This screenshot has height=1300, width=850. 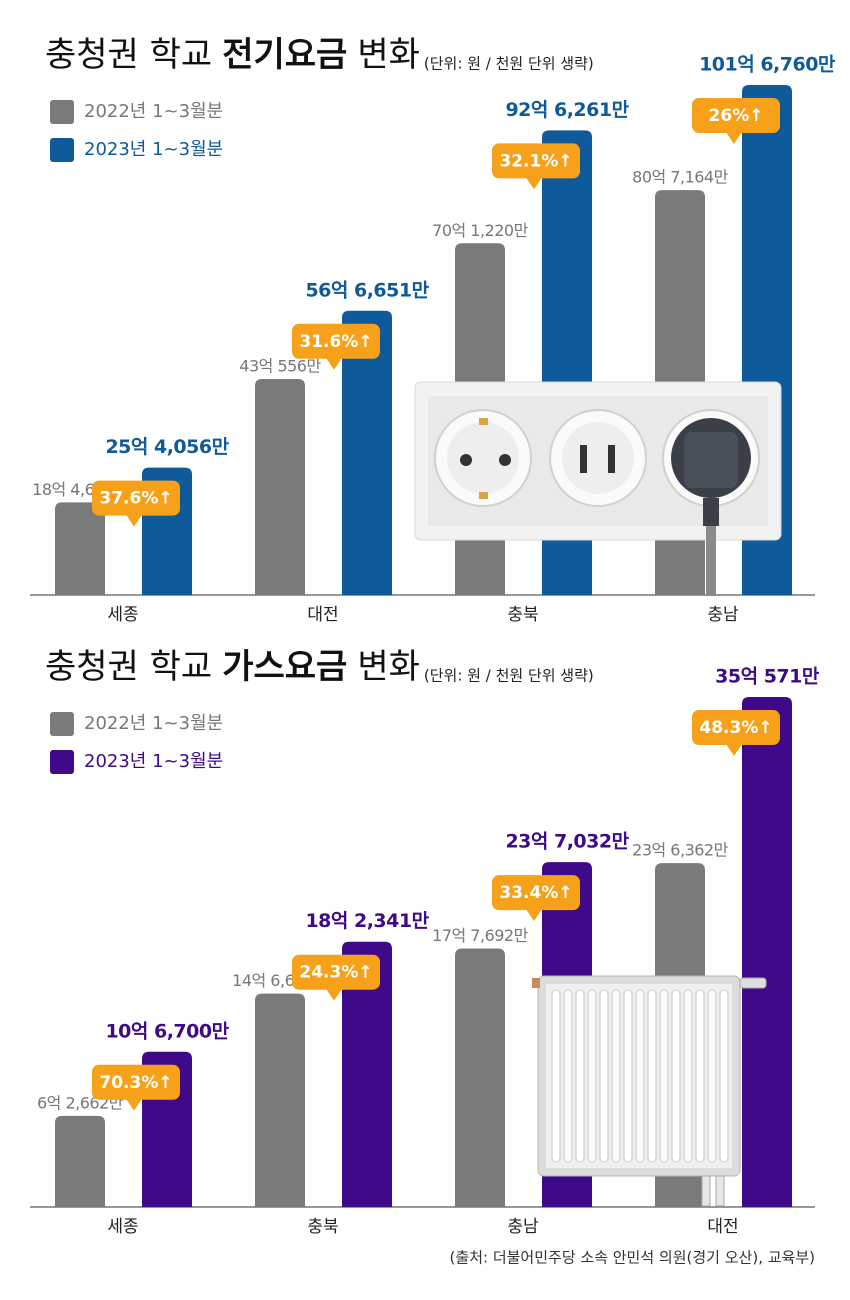 What do you see at coordinates (480, 935) in the screenshot?
I see `value-label: 17억 7,692만` at bounding box center [480, 935].